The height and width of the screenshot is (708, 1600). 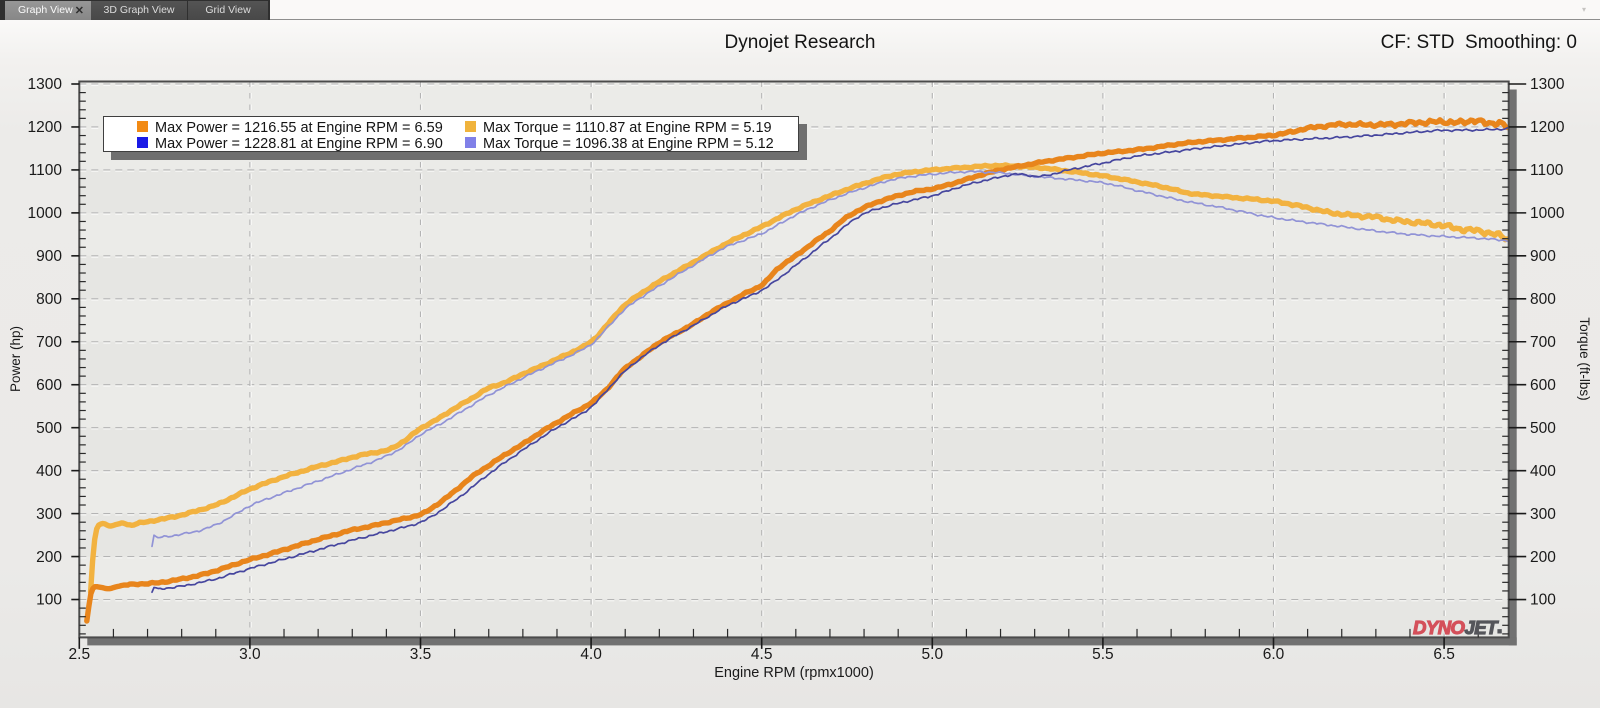 What do you see at coordinates (1584, 358) in the screenshot?
I see `svg-text: Torque (ft-lbs)` at bounding box center [1584, 358].